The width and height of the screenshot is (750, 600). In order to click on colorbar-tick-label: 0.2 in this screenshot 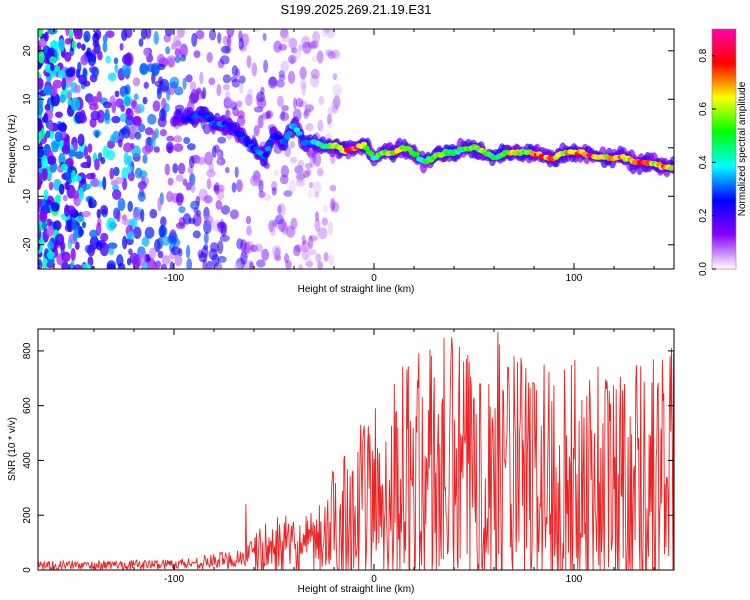, I will do `click(703, 215)`.